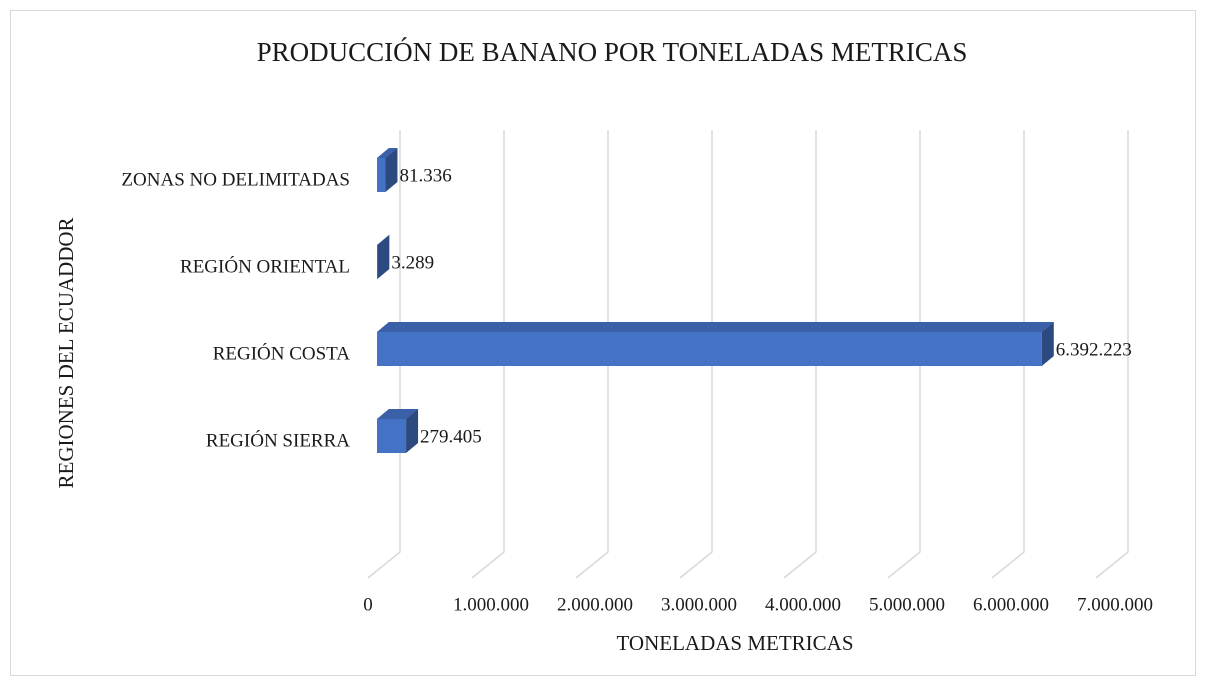 This screenshot has height=686, width=1206. What do you see at coordinates (278, 440) in the screenshot?
I see `y-tick-label: REGIÓN SIERRA` at bounding box center [278, 440].